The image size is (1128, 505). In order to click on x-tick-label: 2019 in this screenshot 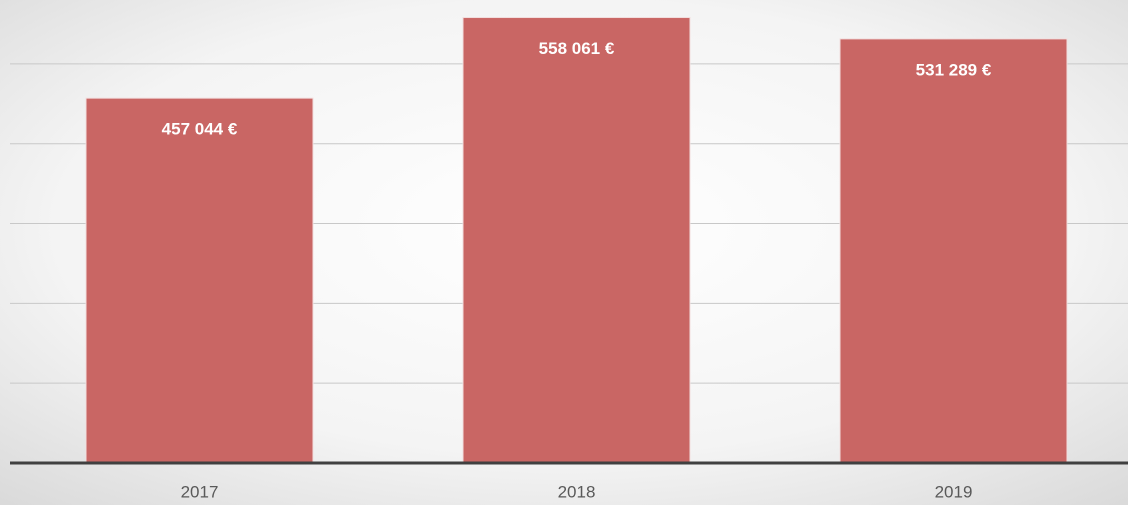, I will do `click(954, 491)`.